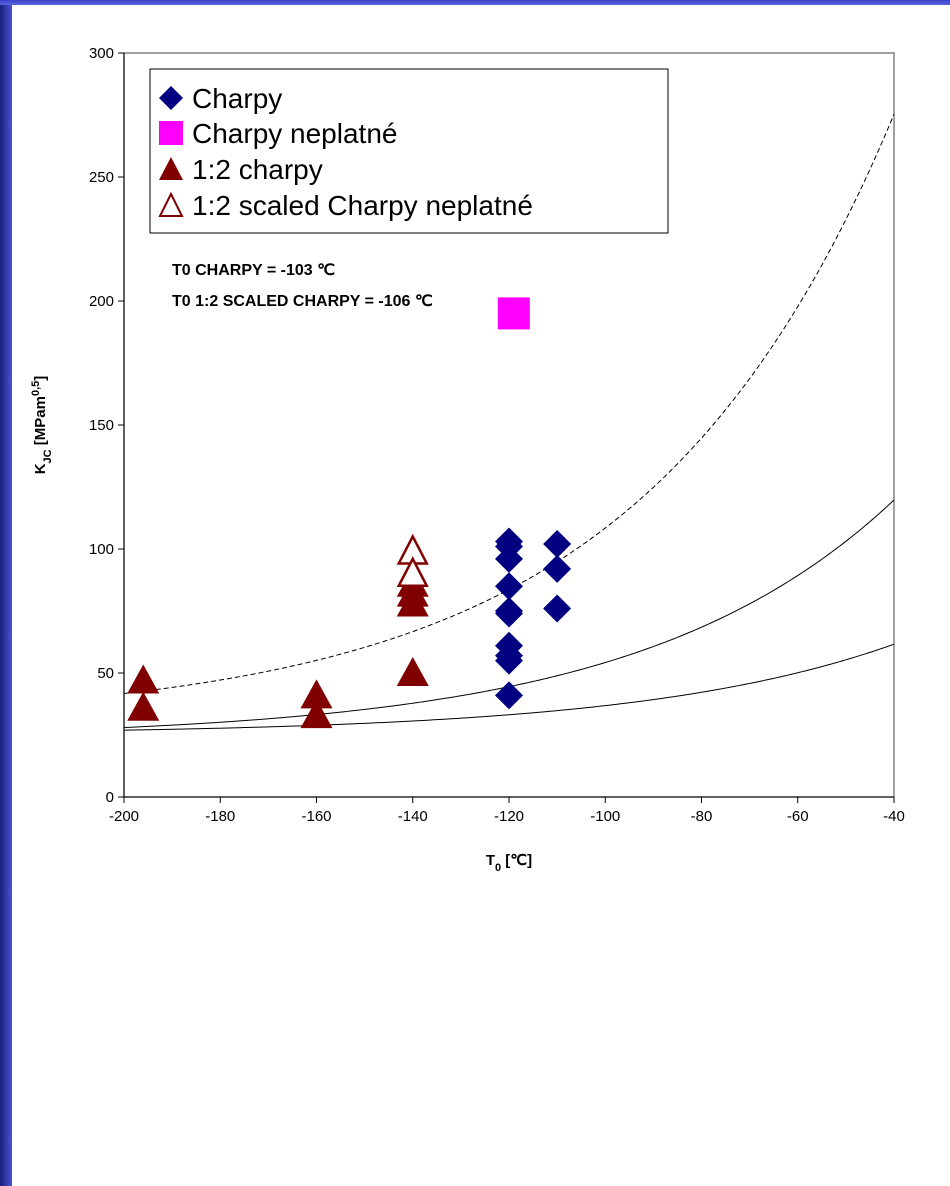 The width and height of the screenshot is (950, 1186). Describe the element at coordinates (413, 816) in the screenshot. I see `x-tick-label: -140` at that location.